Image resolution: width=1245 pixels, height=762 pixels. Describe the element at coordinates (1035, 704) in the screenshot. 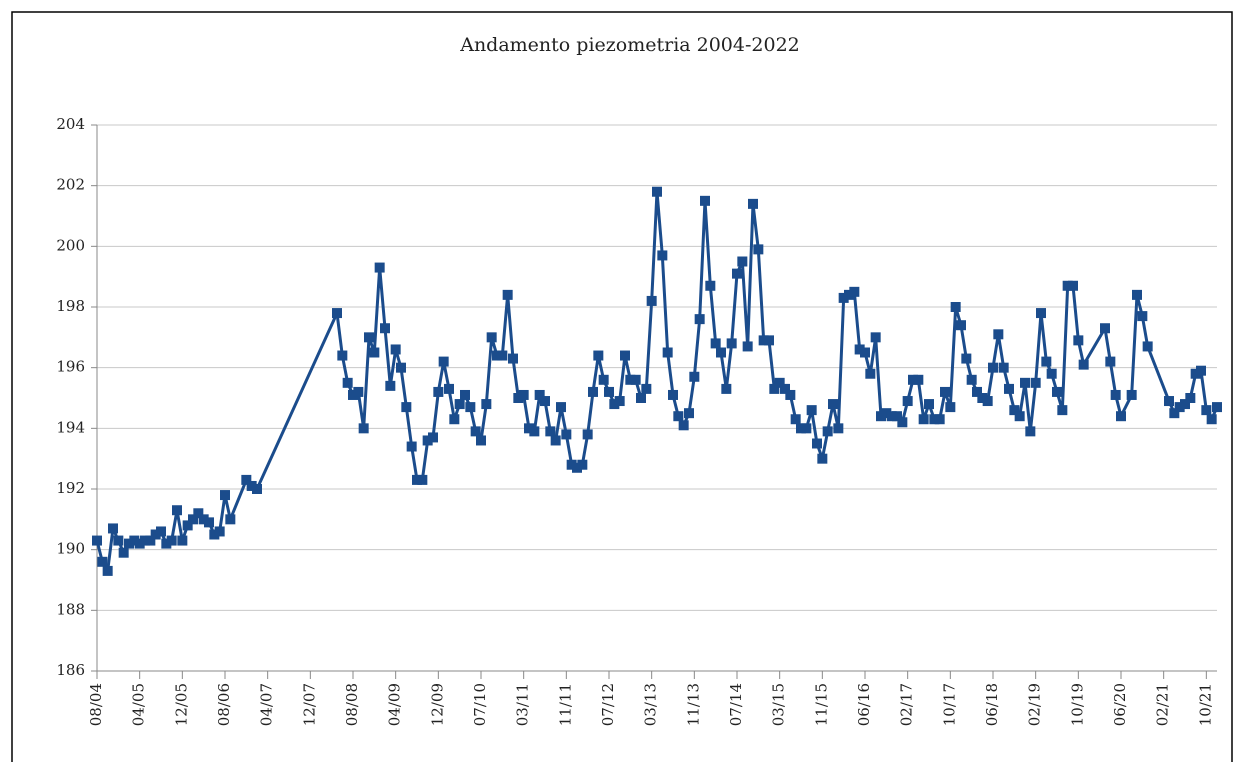

I see `x-tick-label: 02/19` at that location.